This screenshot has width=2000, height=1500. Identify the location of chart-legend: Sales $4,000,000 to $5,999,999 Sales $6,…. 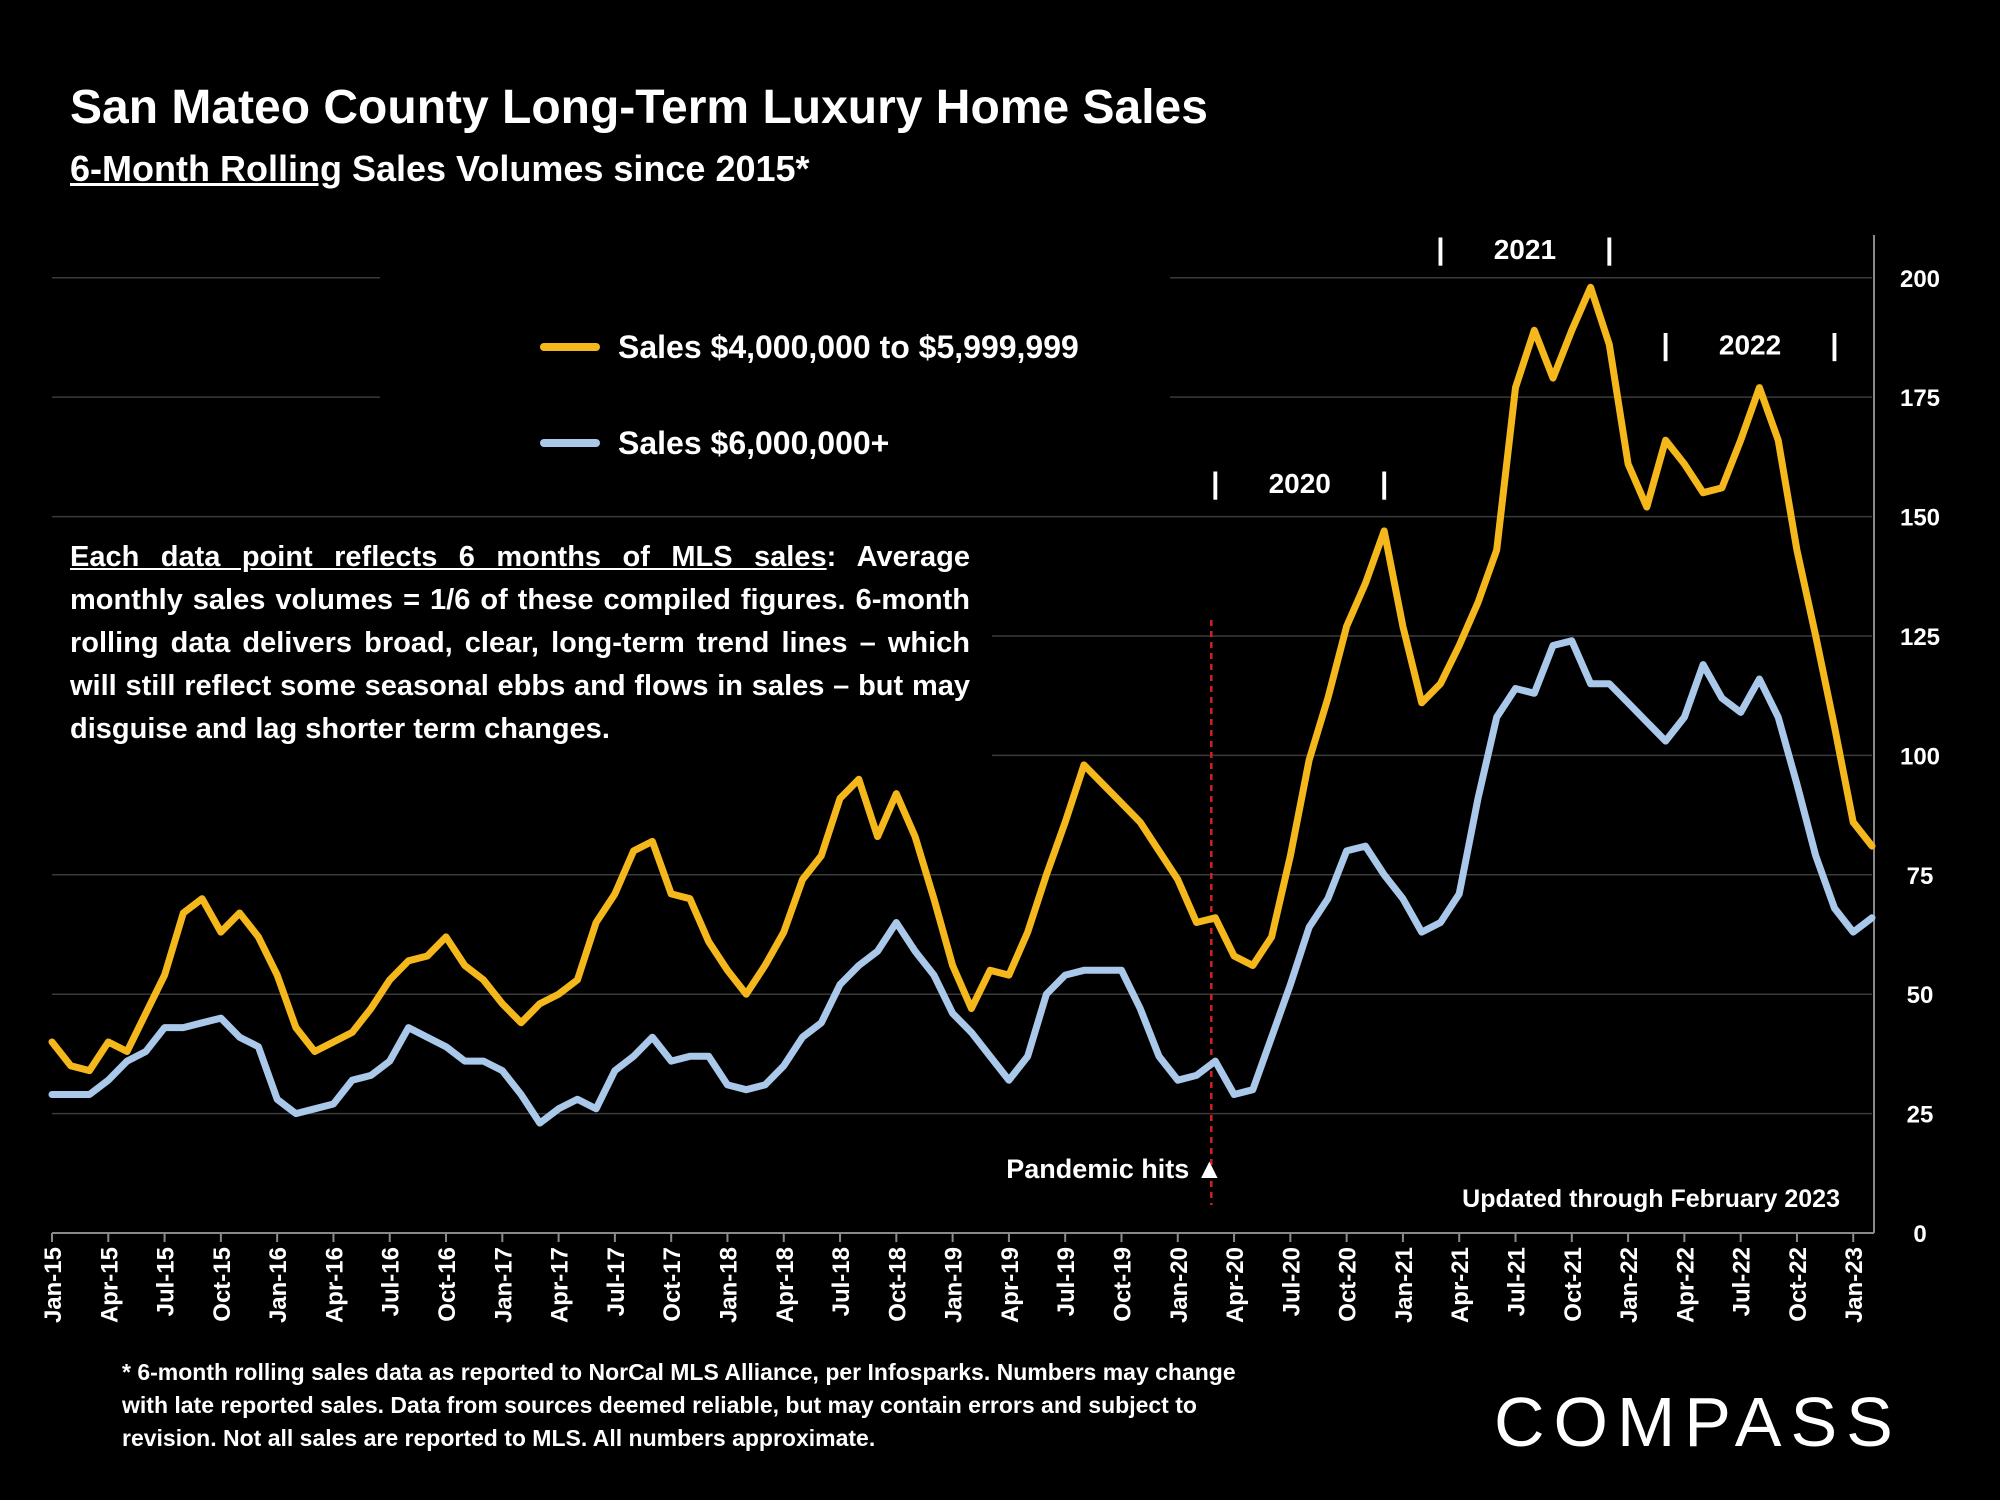
(809, 414).